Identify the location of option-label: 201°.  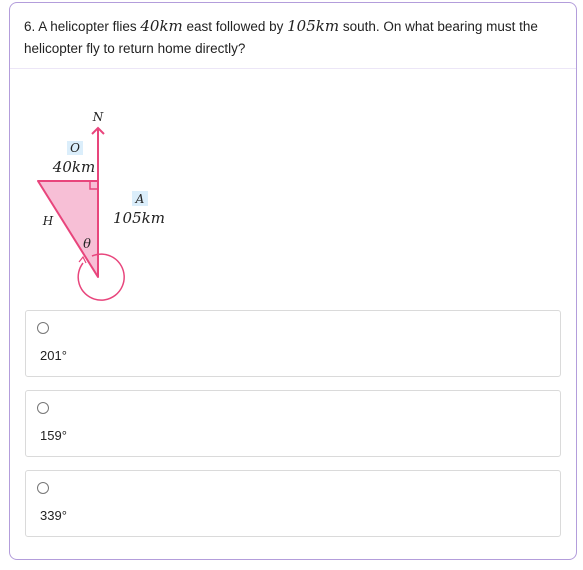
(53, 355).